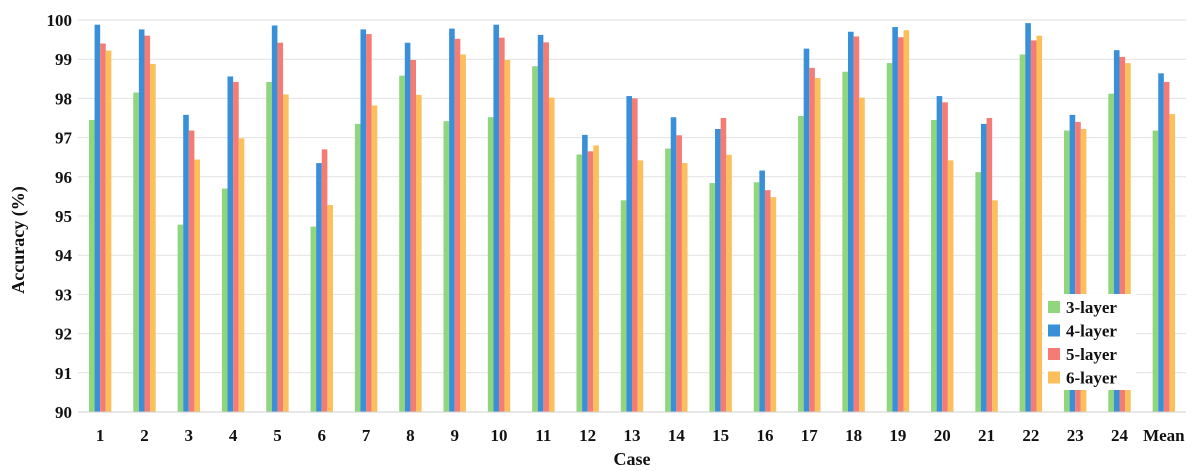 Image resolution: width=1200 pixels, height=471 pixels. I want to click on x-axis-title: Case, so click(632, 459).